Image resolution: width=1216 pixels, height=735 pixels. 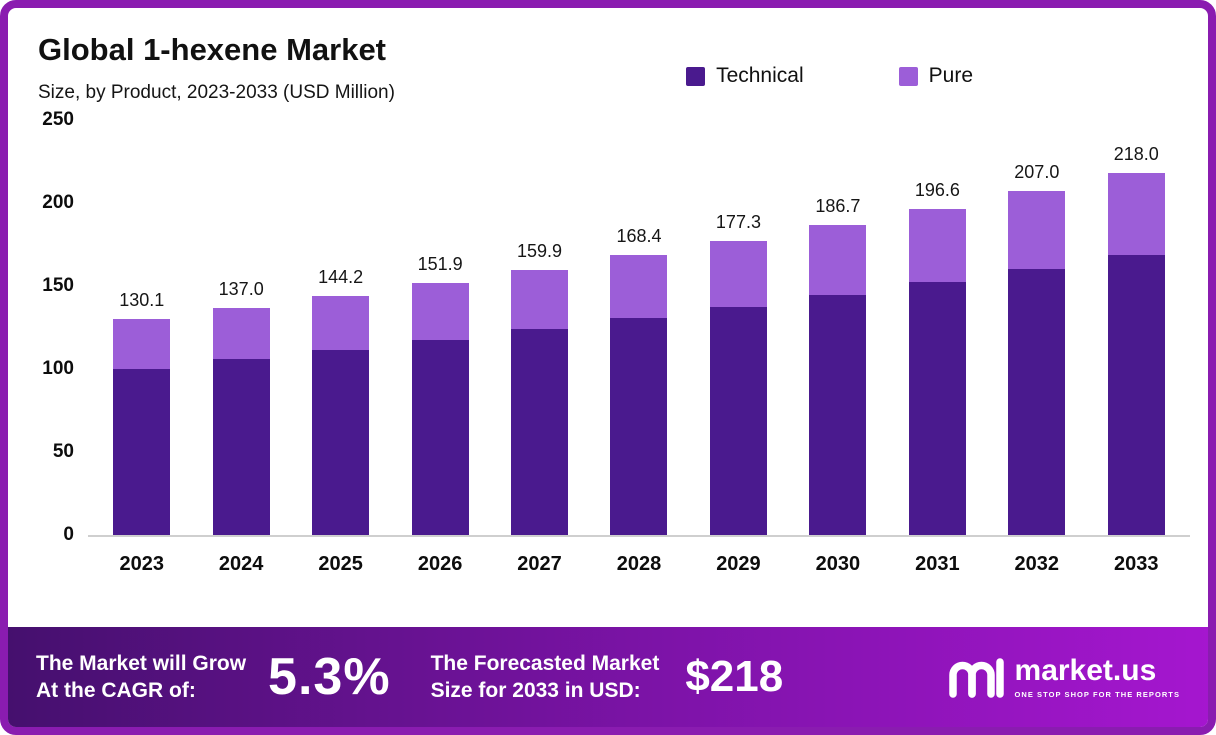 I want to click on legend-label: Pure, so click(x=950, y=75).